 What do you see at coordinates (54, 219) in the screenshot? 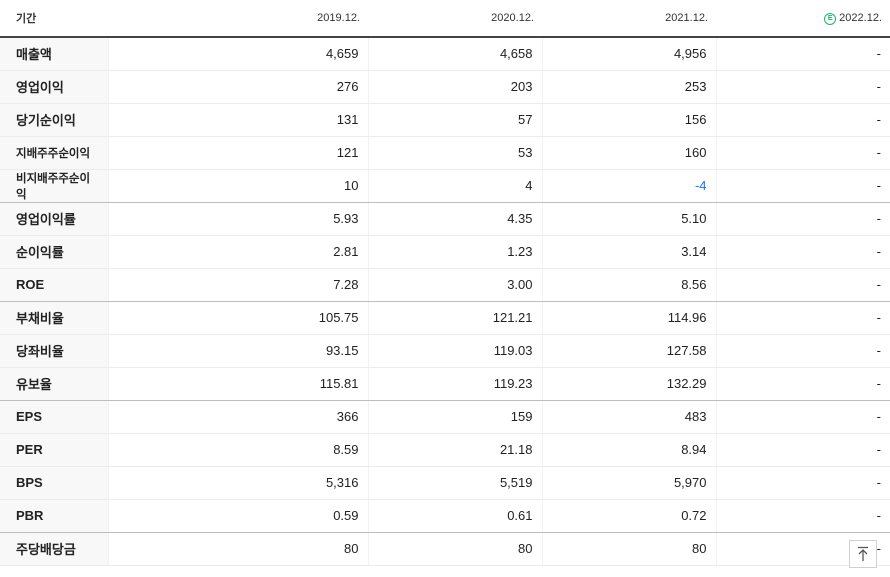
I see `row-label: 영업이익률` at bounding box center [54, 219].